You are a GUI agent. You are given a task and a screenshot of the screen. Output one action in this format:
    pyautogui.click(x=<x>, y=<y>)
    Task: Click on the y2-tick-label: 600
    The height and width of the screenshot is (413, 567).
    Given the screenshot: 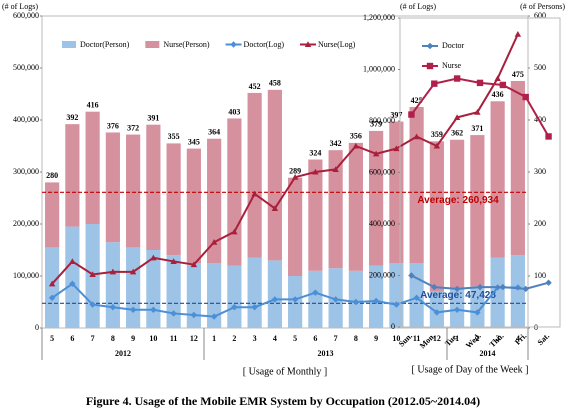 What is the action you would take?
    pyautogui.click(x=540, y=15)
    